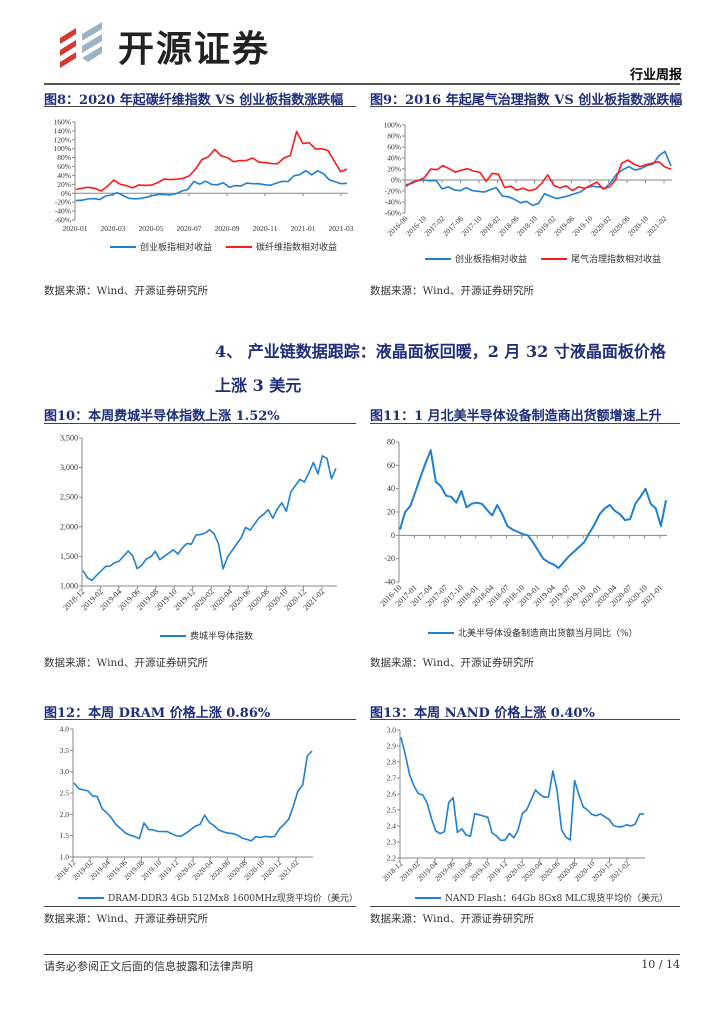 This screenshot has width=724, height=1024. I want to click on y-tick-label: 100%, so click(393, 125).